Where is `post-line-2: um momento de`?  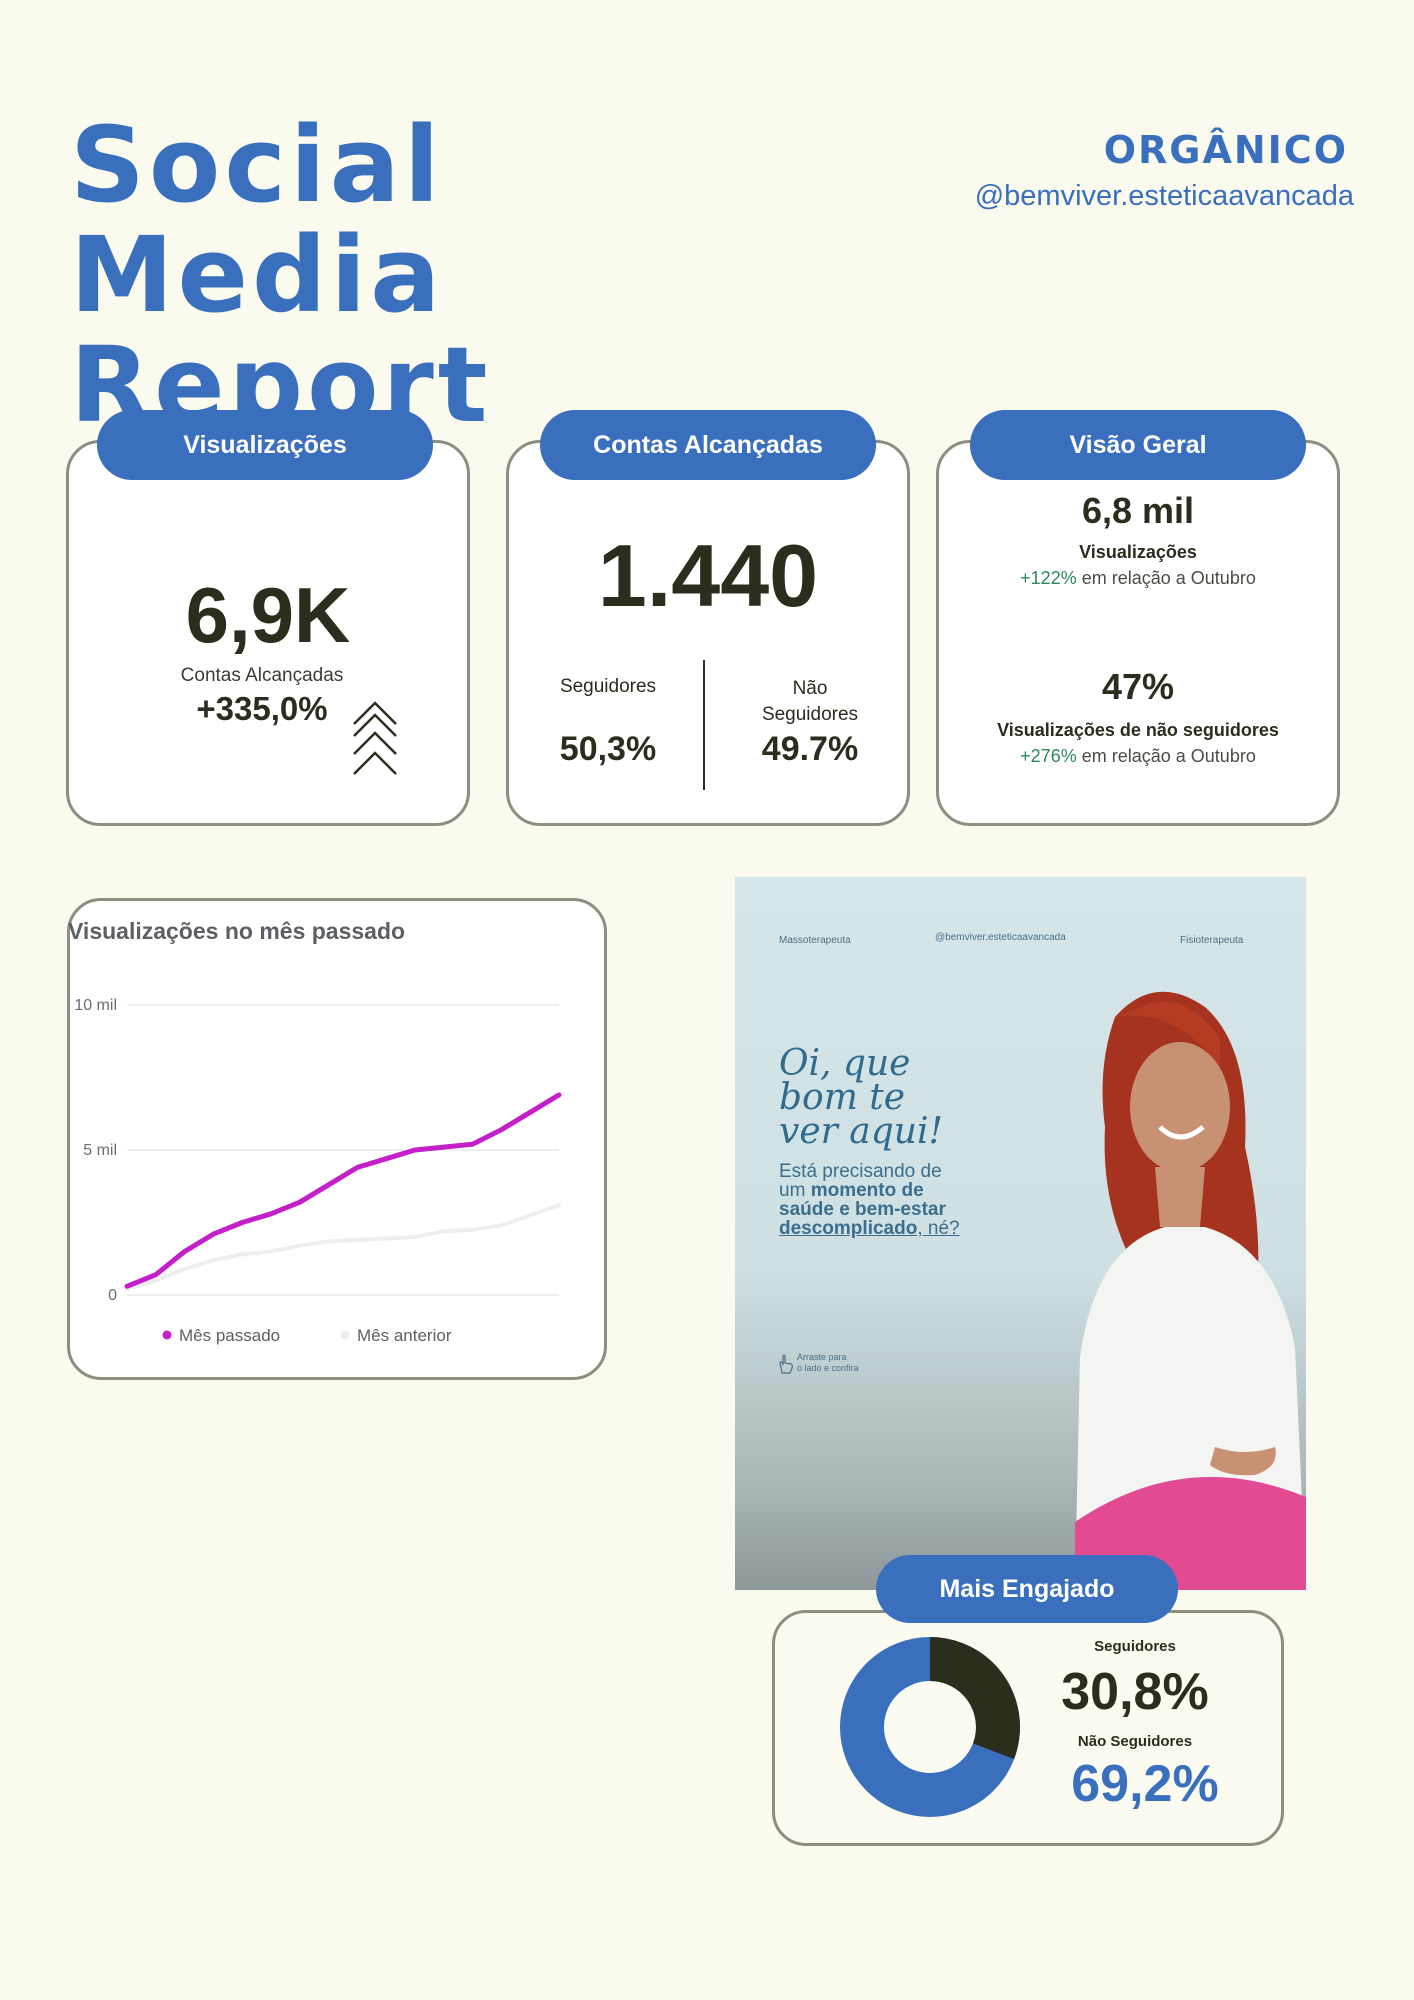 post-line-2: um momento de is located at coordinates (851, 1190).